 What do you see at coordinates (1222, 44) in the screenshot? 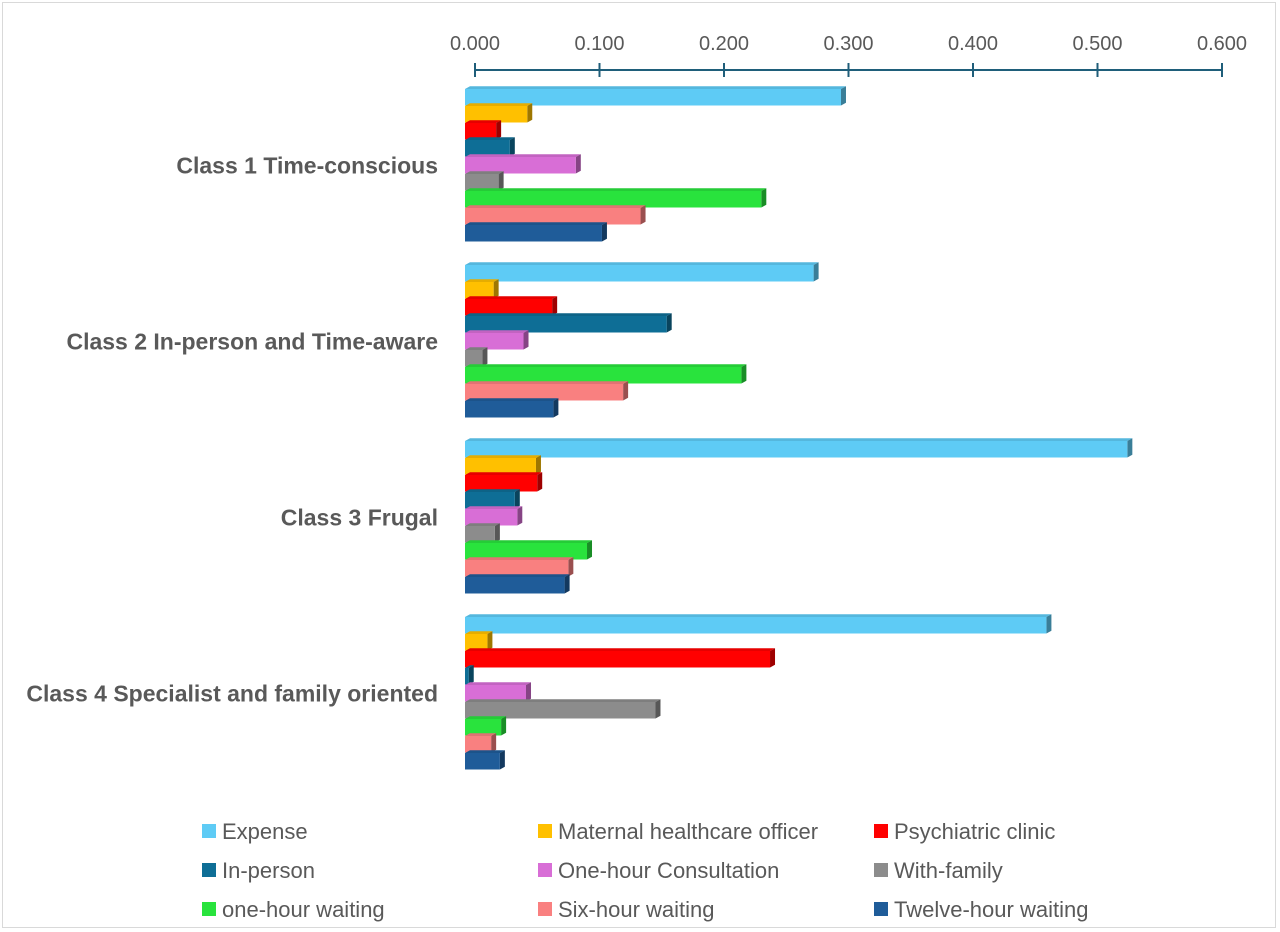
I see `x-tick-label: 0.600` at bounding box center [1222, 44].